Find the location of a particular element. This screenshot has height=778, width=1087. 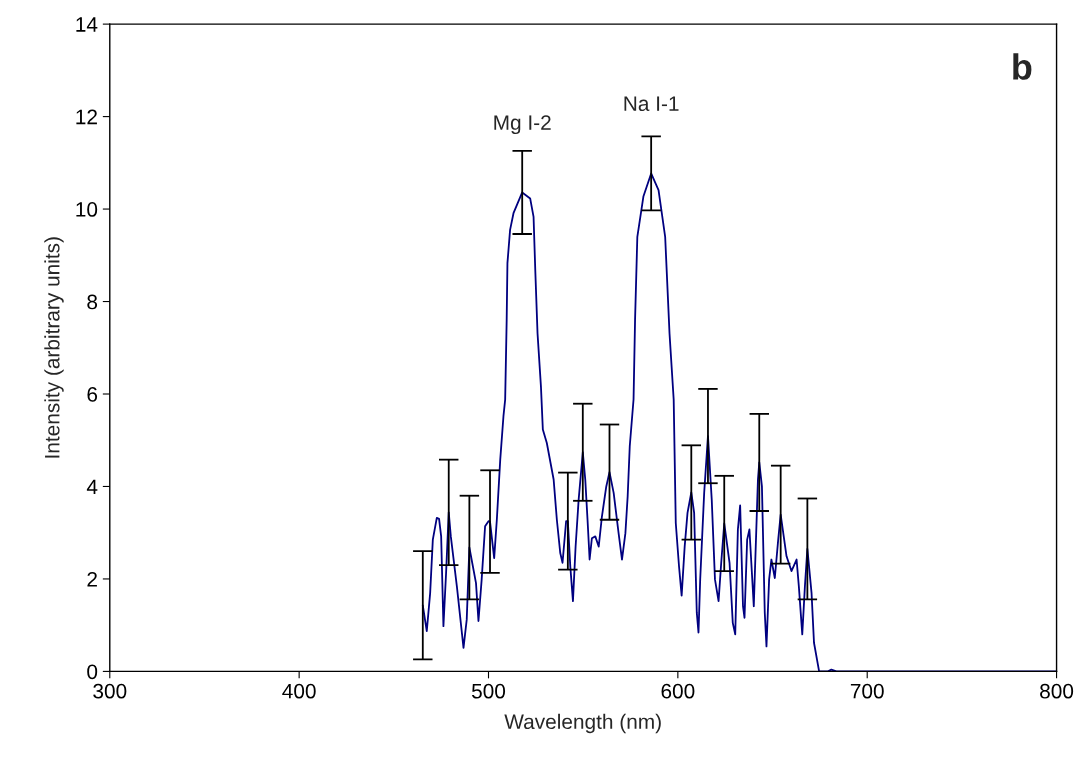

y-tick-label: 12 is located at coordinates (86, 117).